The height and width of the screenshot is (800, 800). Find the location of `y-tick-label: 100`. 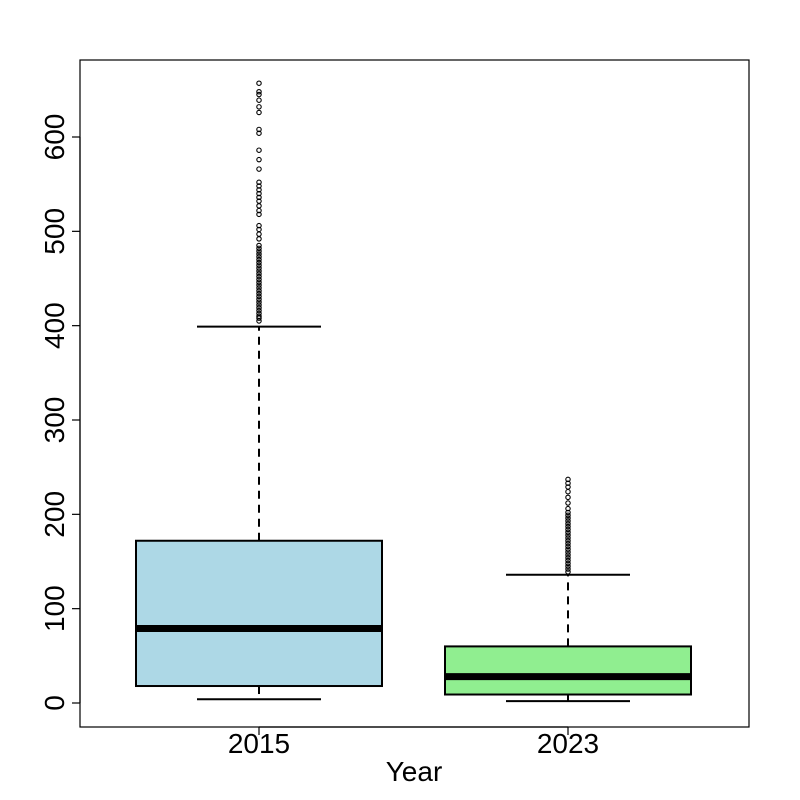

y-tick-label: 100 is located at coordinates (54, 608).